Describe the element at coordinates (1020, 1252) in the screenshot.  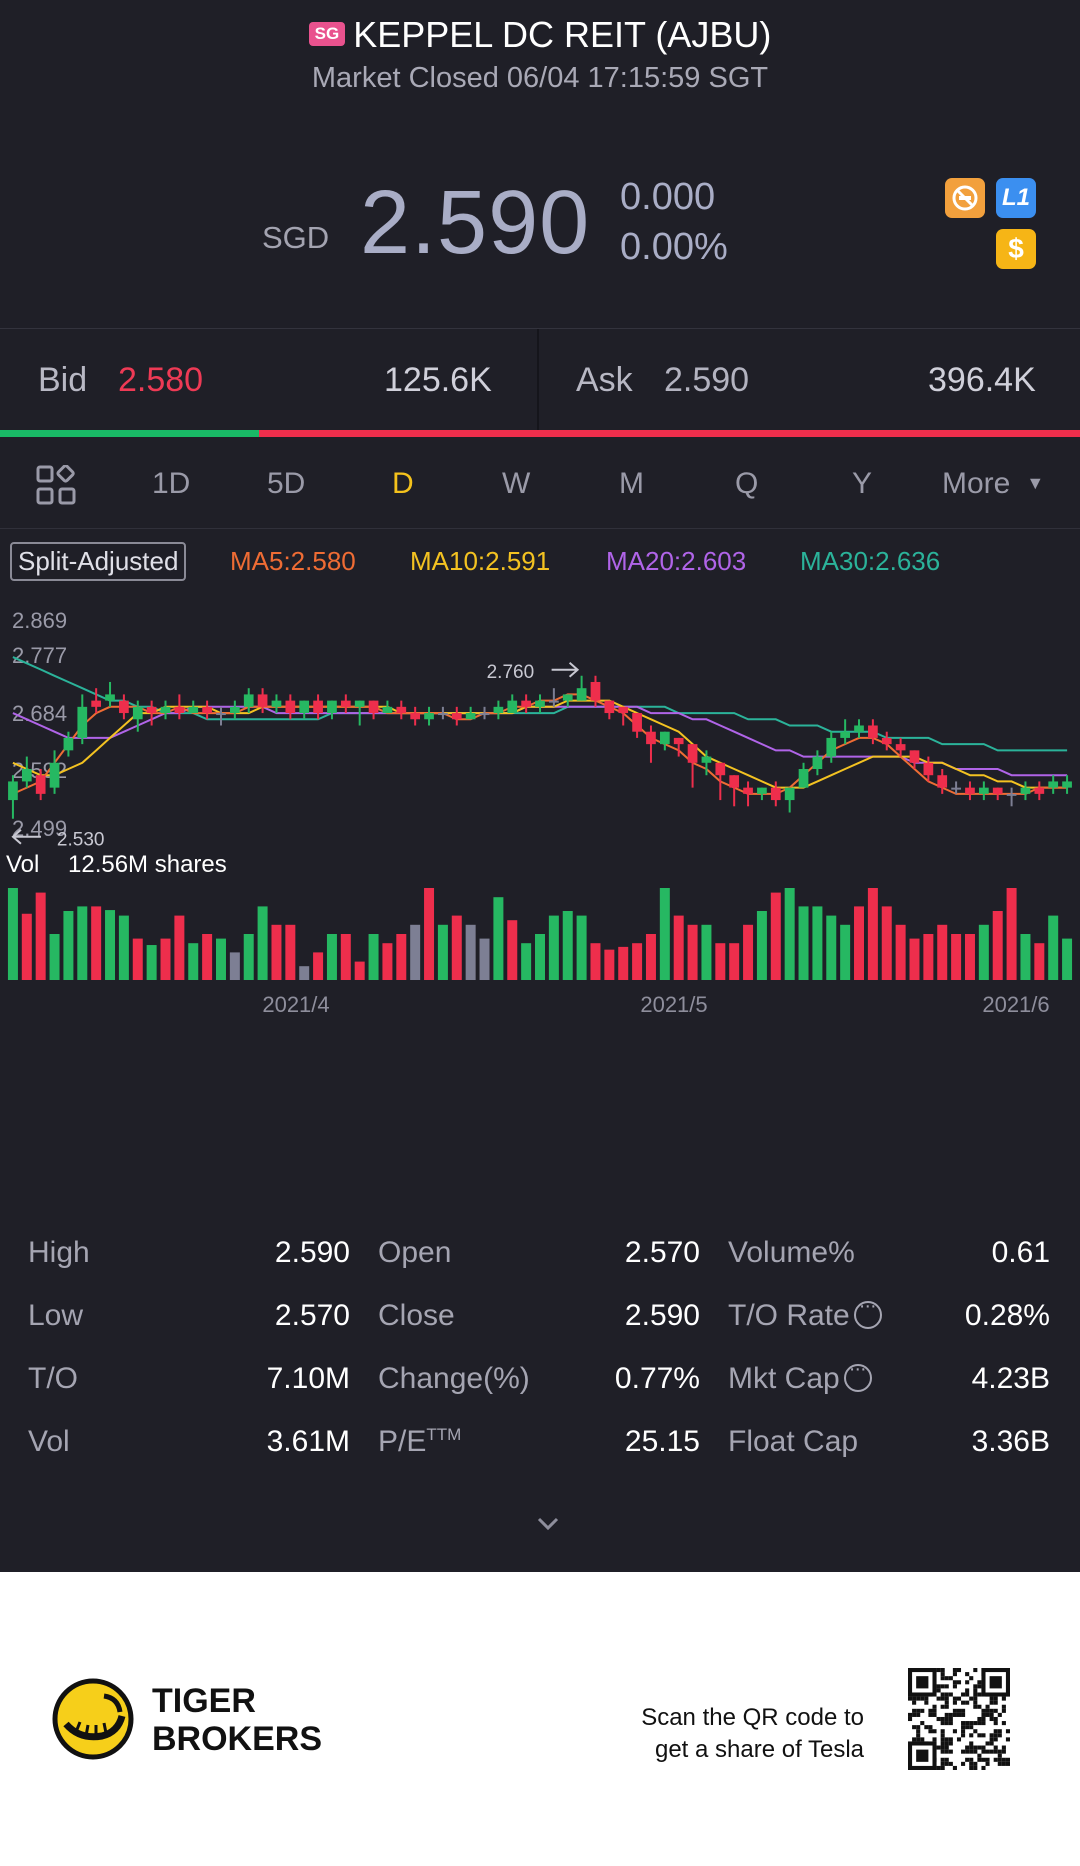
I see `stat-volume-pct-value: 0.61` at that location.